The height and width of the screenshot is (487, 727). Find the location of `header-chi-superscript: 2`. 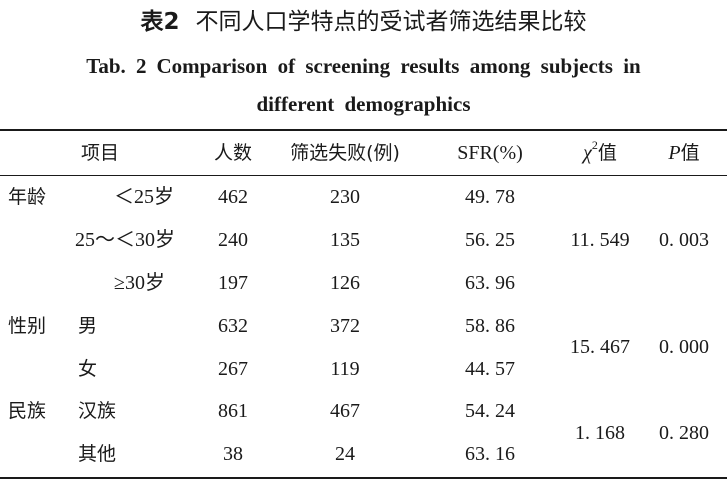

header-chi-superscript: 2 is located at coordinates (594, 145).